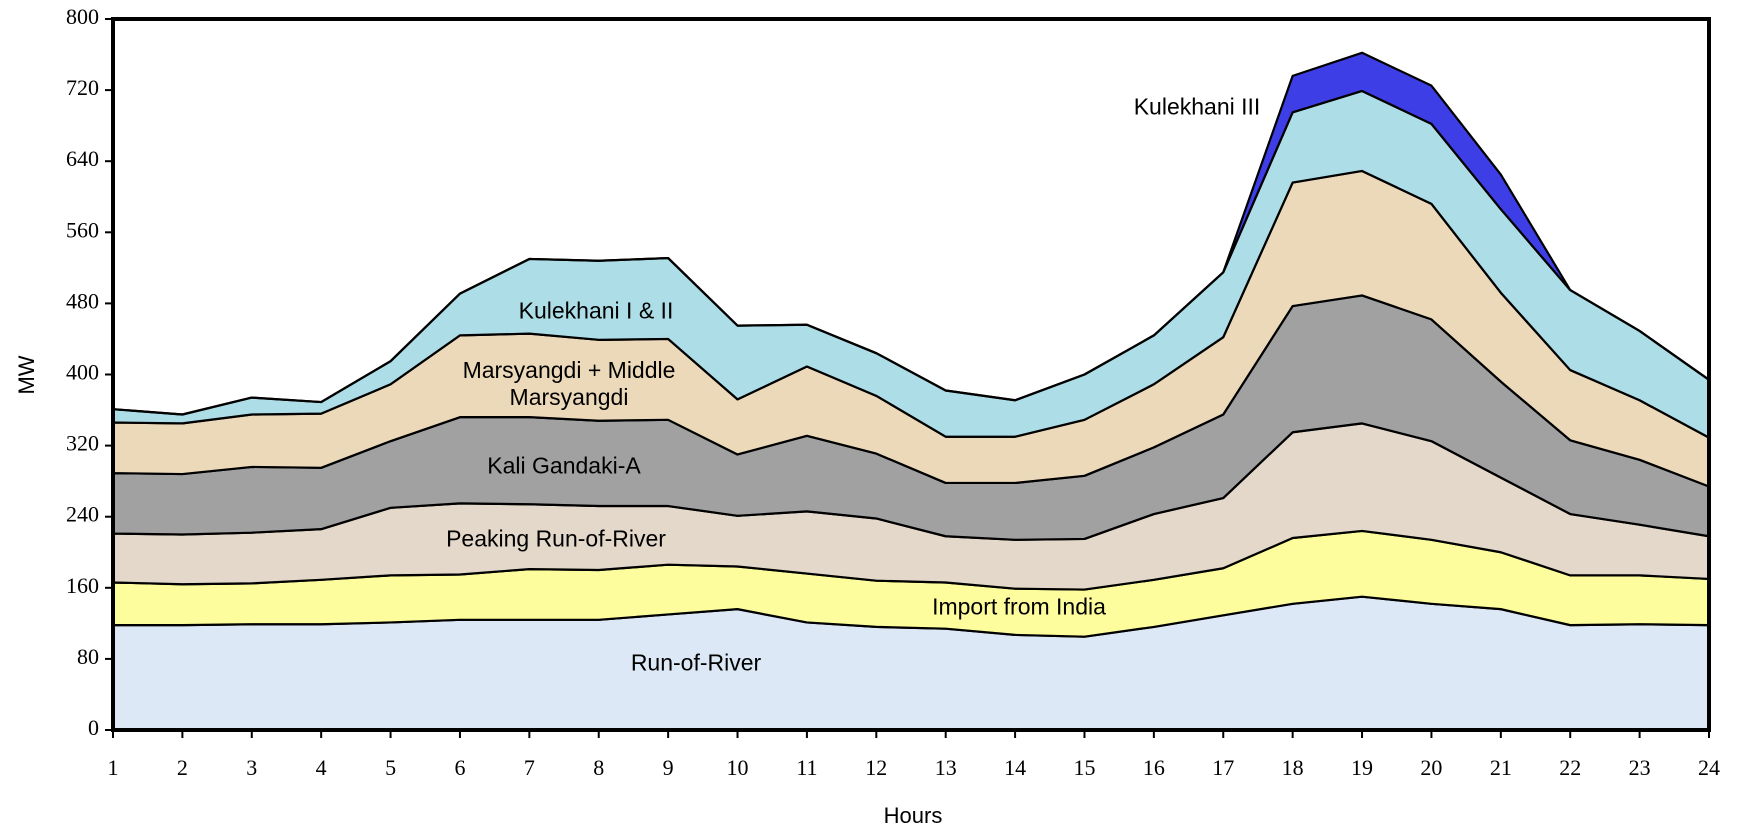  What do you see at coordinates (82, 372) in the screenshot?
I see `y-tick-label: 400` at bounding box center [82, 372].